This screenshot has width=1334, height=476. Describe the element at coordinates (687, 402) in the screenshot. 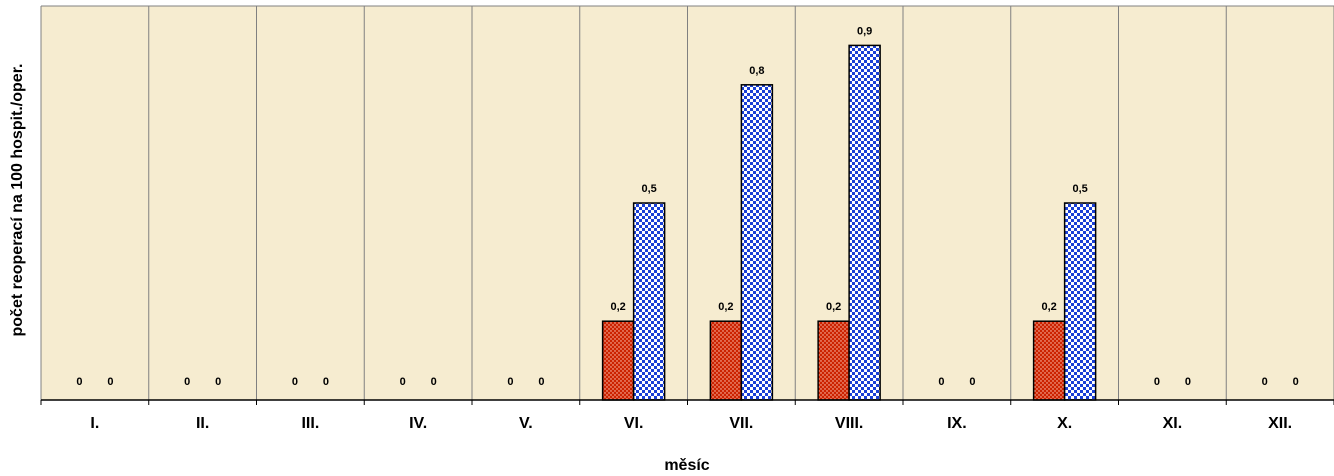

I see `x-axis` at that location.